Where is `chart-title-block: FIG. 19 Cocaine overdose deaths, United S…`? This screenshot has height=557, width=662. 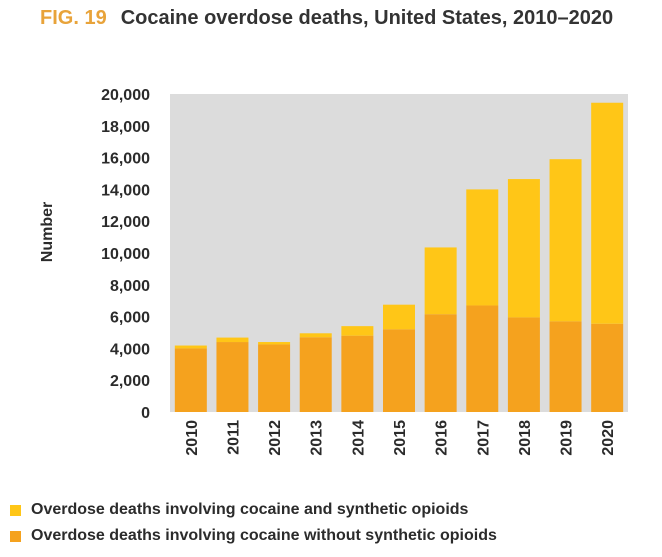
chart-title-block: FIG. 19 Cocaine overdose deaths, United S… is located at coordinates (345, 18).